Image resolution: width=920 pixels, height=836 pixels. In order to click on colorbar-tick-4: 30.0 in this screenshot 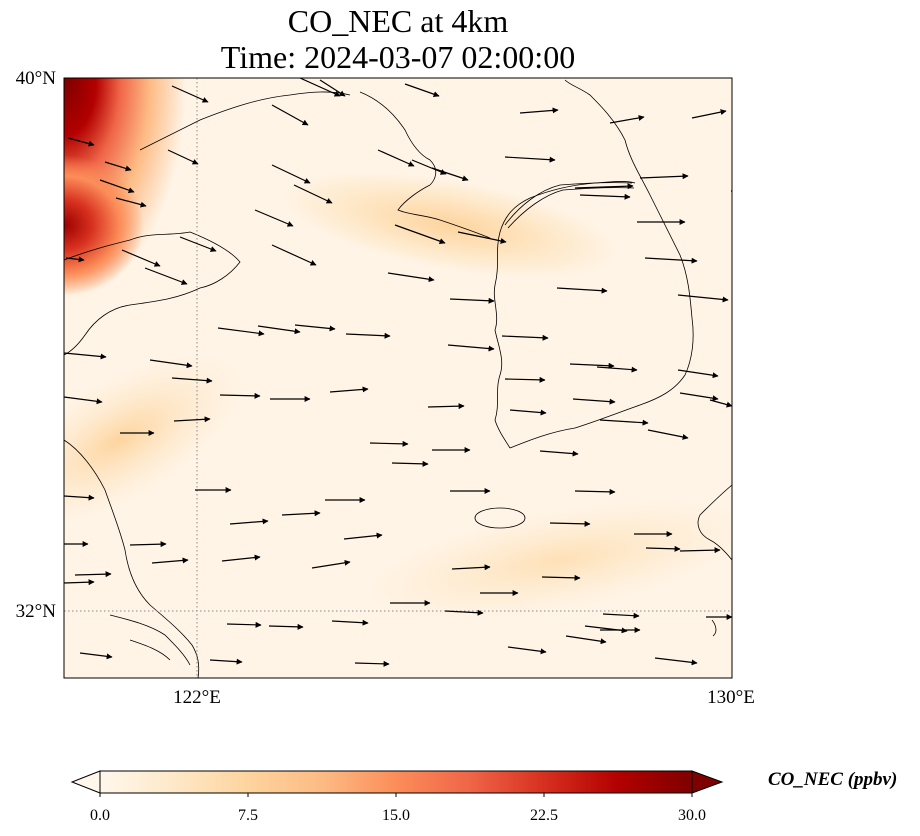, I will do `click(692, 815)`.